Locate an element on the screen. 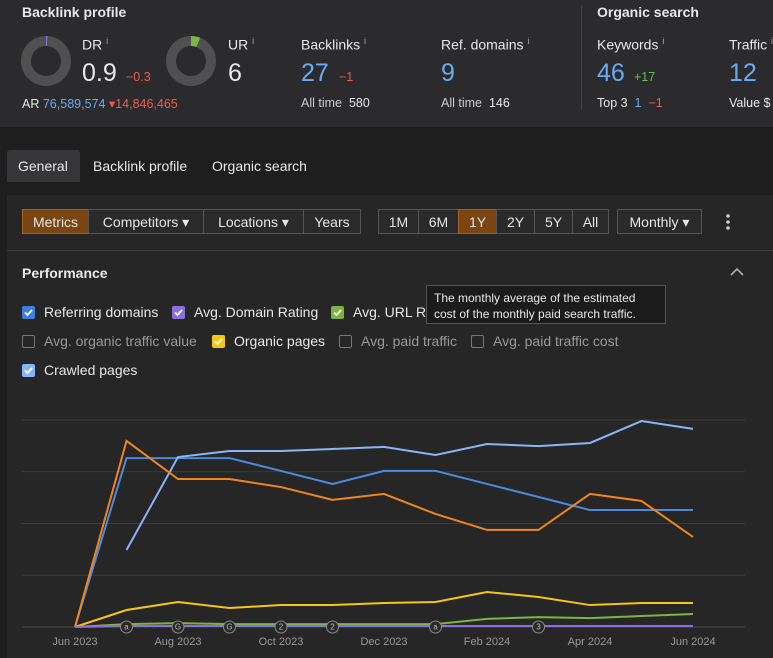  metric-sub: Value $ is located at coordinates (749, 103).